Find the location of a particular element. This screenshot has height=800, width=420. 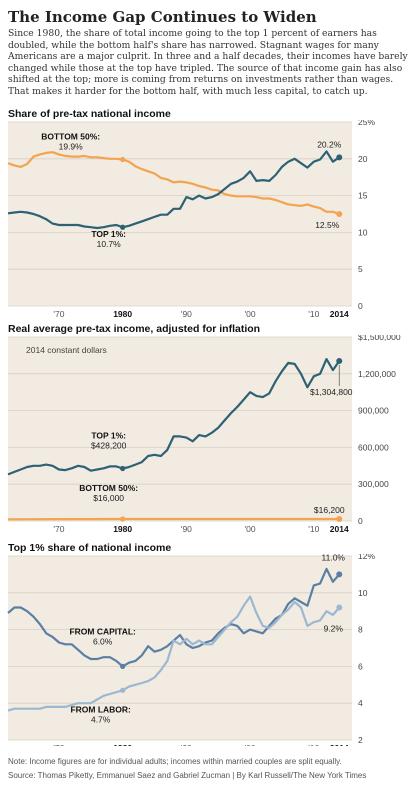

y-tick-label: $1,500,000 is located at coordinates (379, 338).